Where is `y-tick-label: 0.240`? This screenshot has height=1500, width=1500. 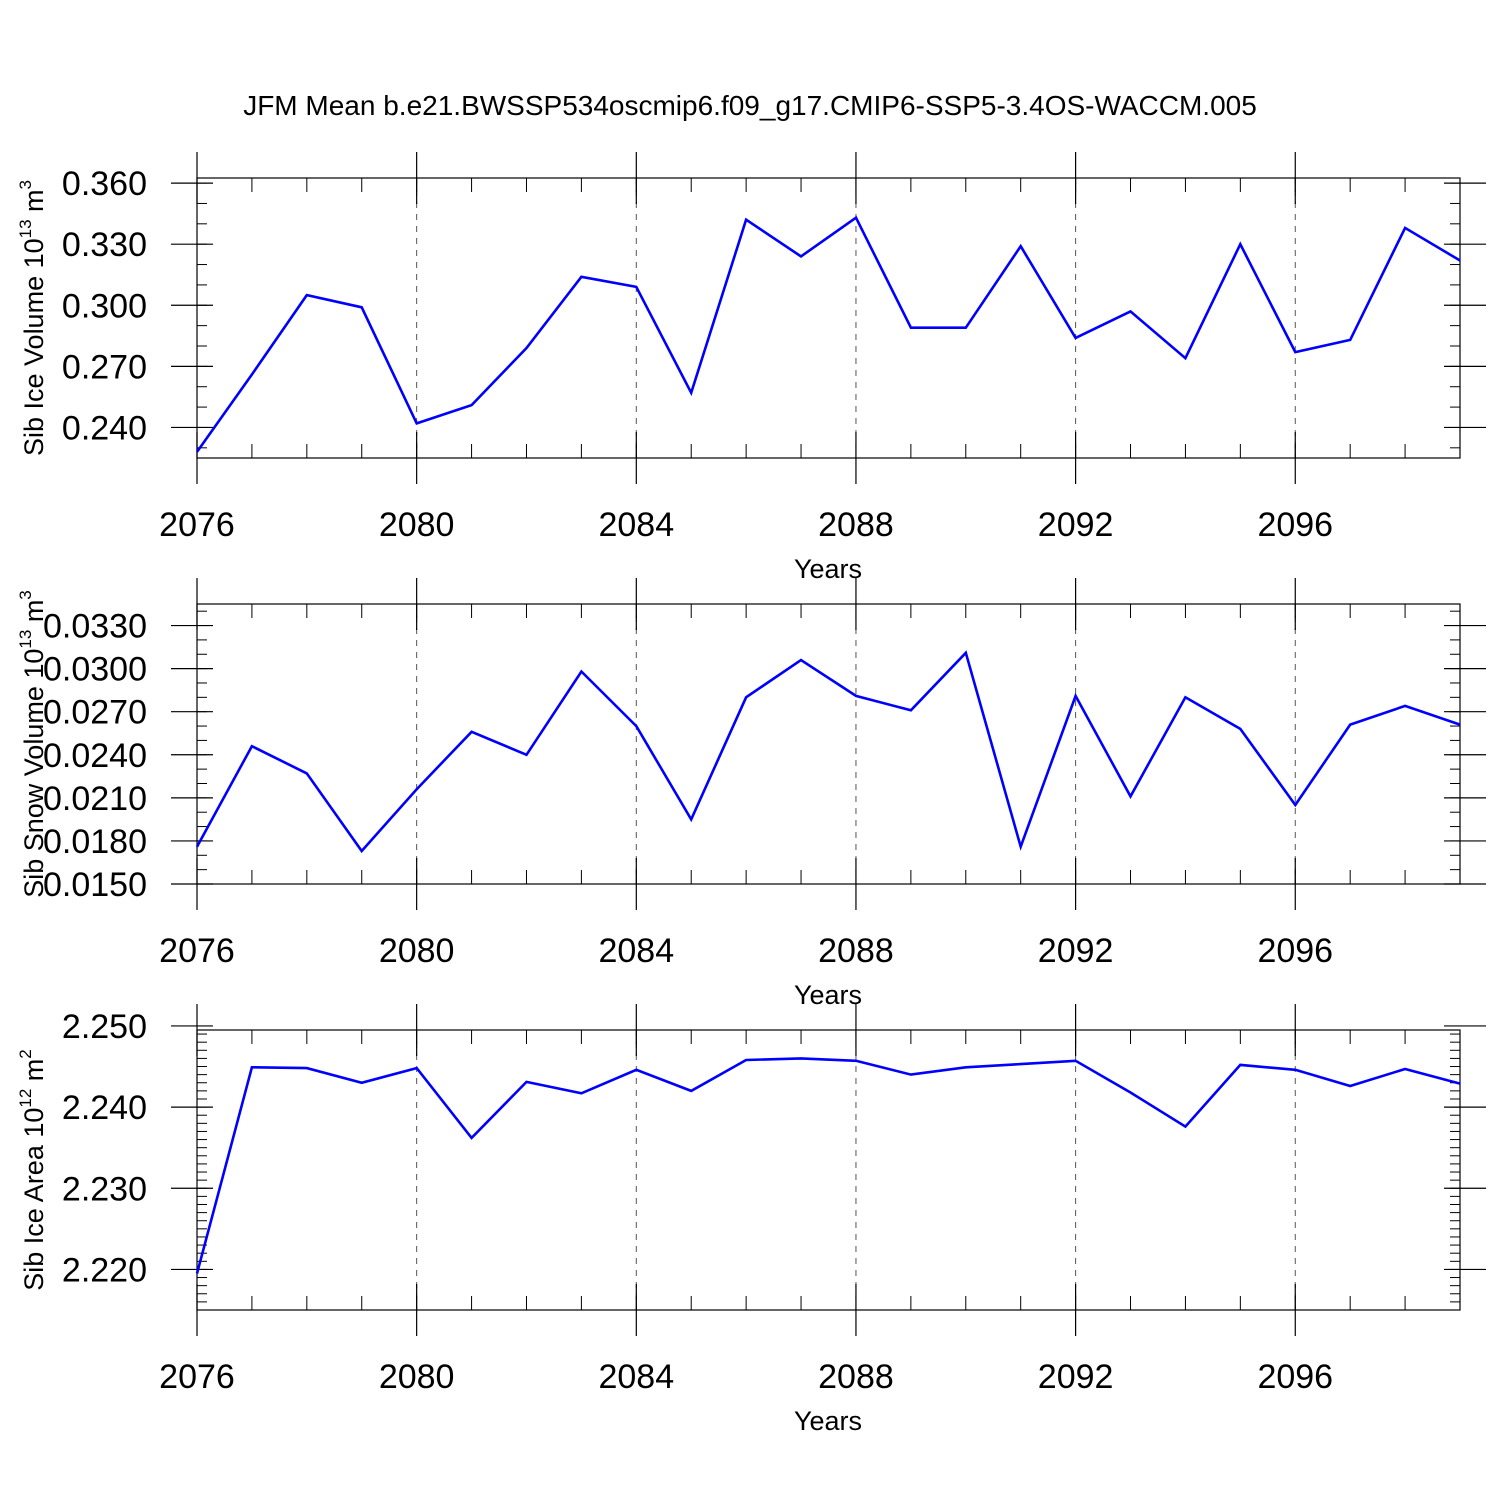 y-tick-label: 0.240 is located at coordinates (104, 428).